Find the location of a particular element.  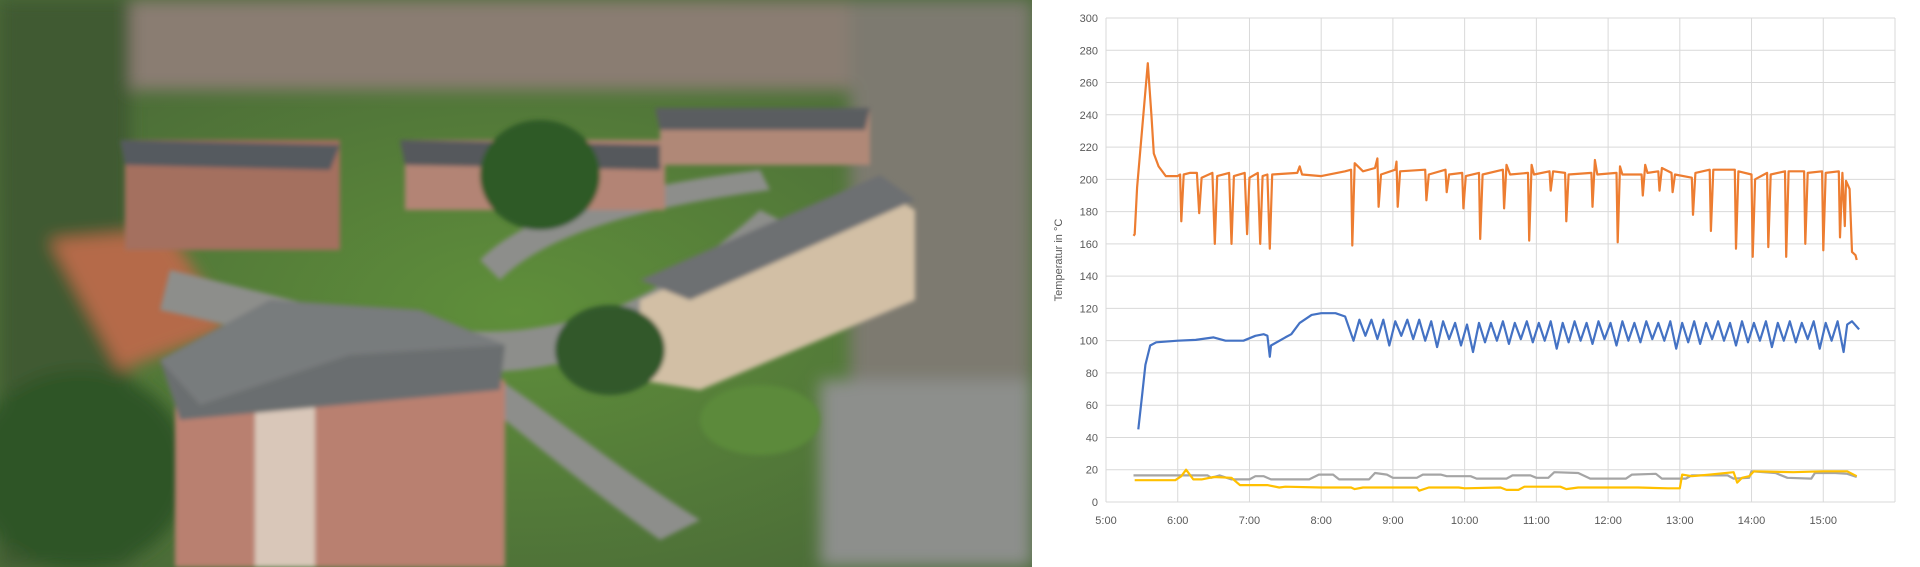

y-tick-label: 140 is located at coordinates (1089, 277).